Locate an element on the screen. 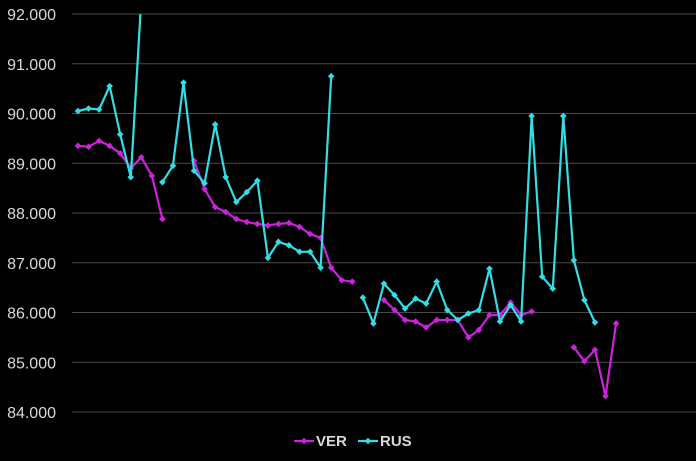 Image resolution: width=696 pixels, height=461 pixels. y-tick-label: 85.000 is located at coordinates (31, 363).